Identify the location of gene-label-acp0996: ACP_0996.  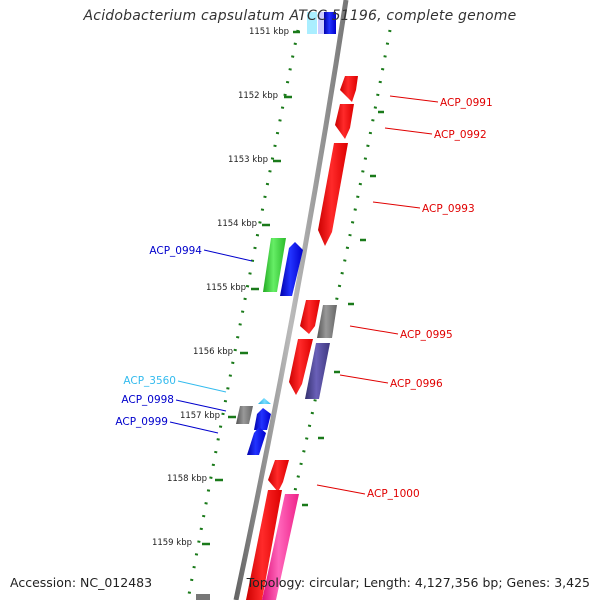
(416, 384).